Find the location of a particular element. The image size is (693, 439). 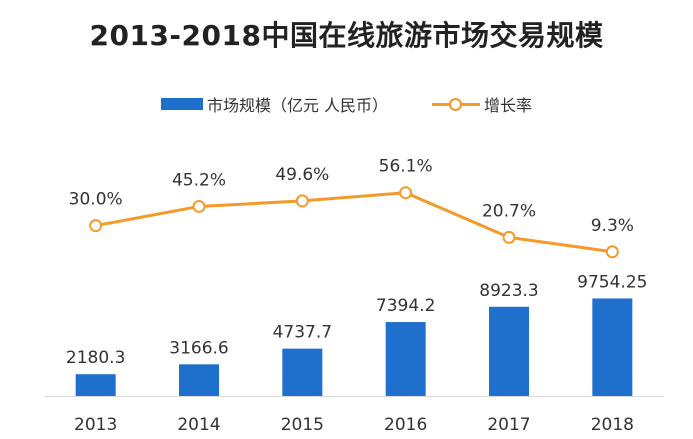

bar-value-label: 7394.2 is located at coordinates (405, 306).